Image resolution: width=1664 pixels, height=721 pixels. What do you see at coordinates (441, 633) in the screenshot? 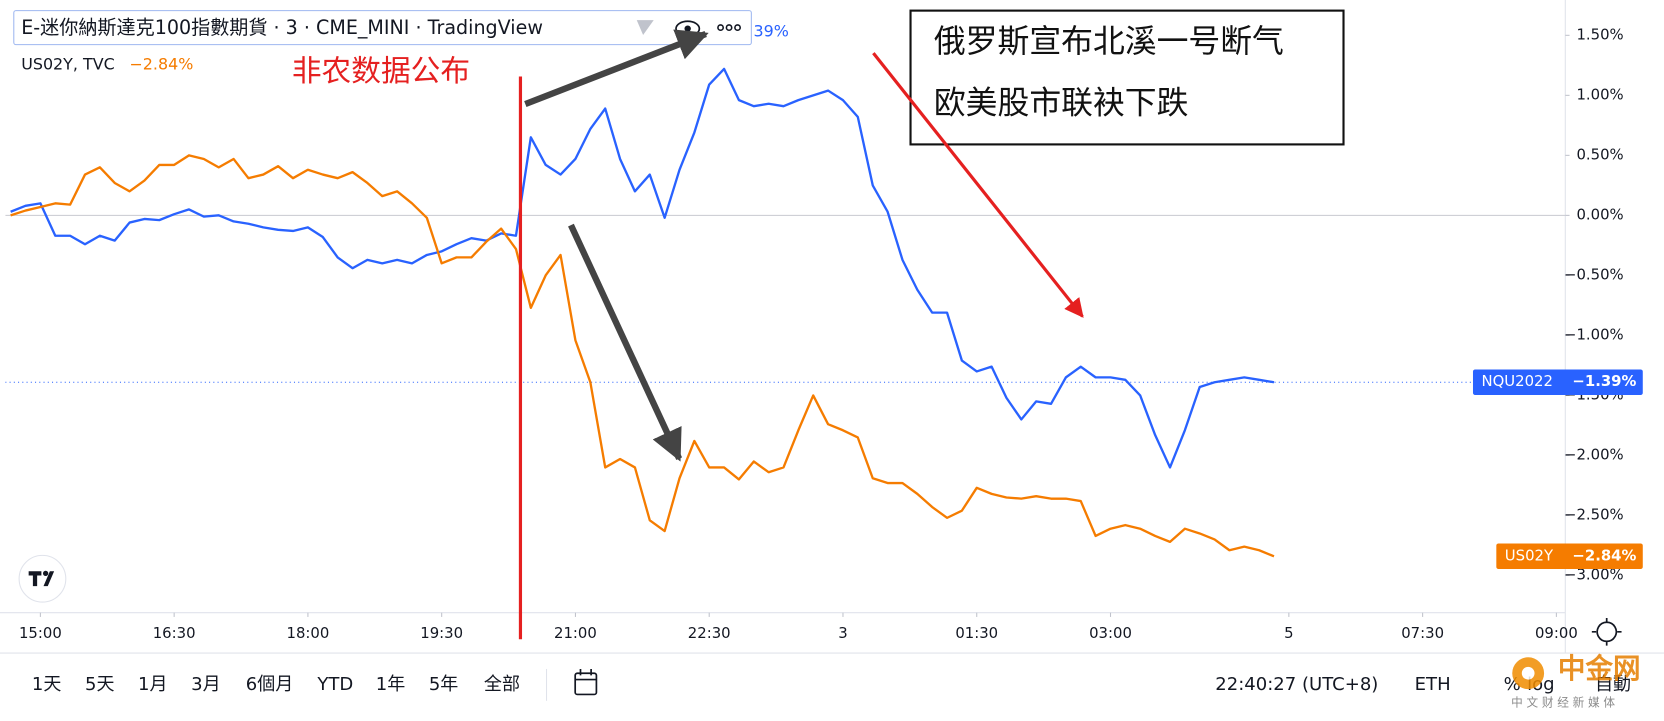
I see `x-tick-label: 19:30` at bounding box center [441, 633].